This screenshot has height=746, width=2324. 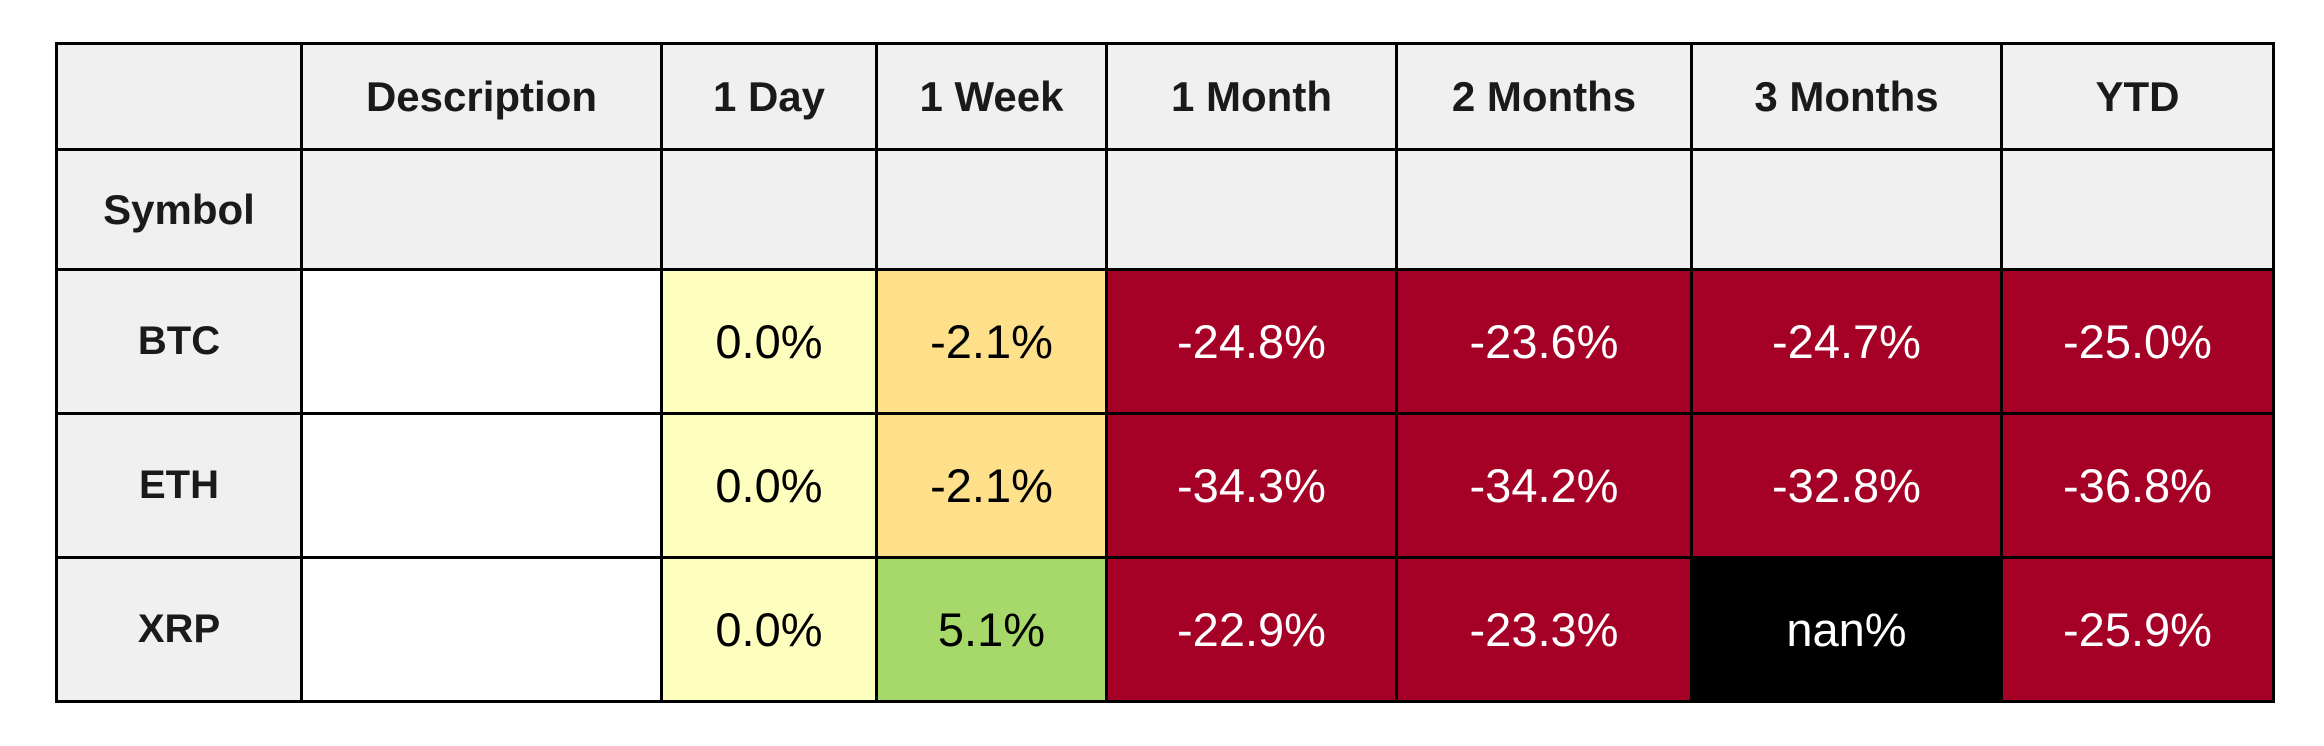 I want to click on corner-cell, so click(x=179, y=96).